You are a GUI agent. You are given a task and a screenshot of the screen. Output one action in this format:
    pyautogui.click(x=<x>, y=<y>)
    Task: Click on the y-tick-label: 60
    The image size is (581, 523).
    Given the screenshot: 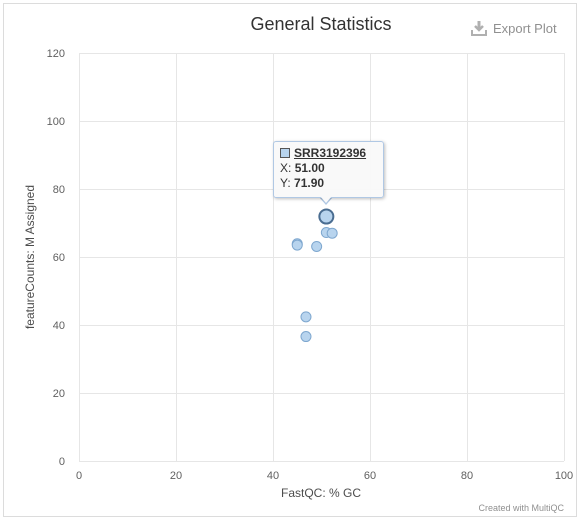 What is the action you would take?
    pyautogui.click(x=59, y=258)
    